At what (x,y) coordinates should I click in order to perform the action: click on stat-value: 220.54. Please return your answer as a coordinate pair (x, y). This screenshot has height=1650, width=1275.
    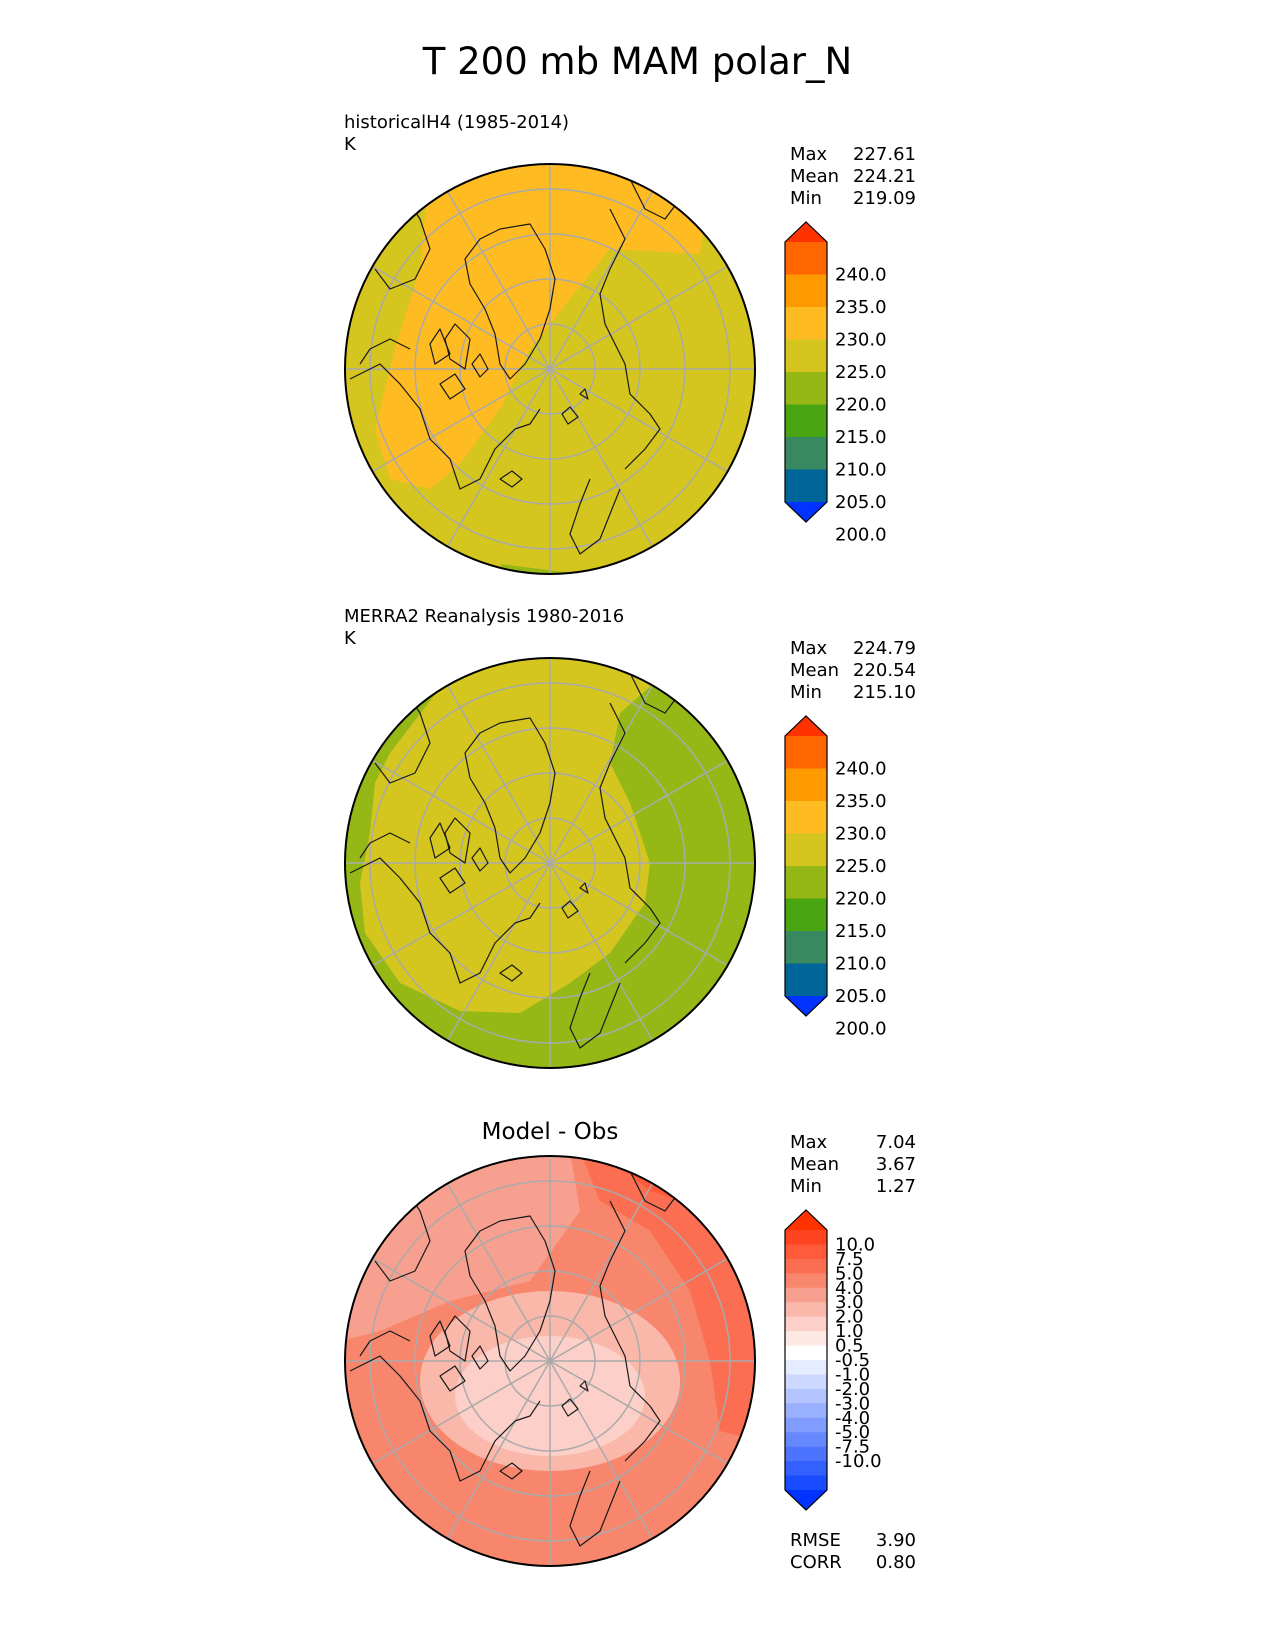
    Looking at the image, I should click on (884, 670).